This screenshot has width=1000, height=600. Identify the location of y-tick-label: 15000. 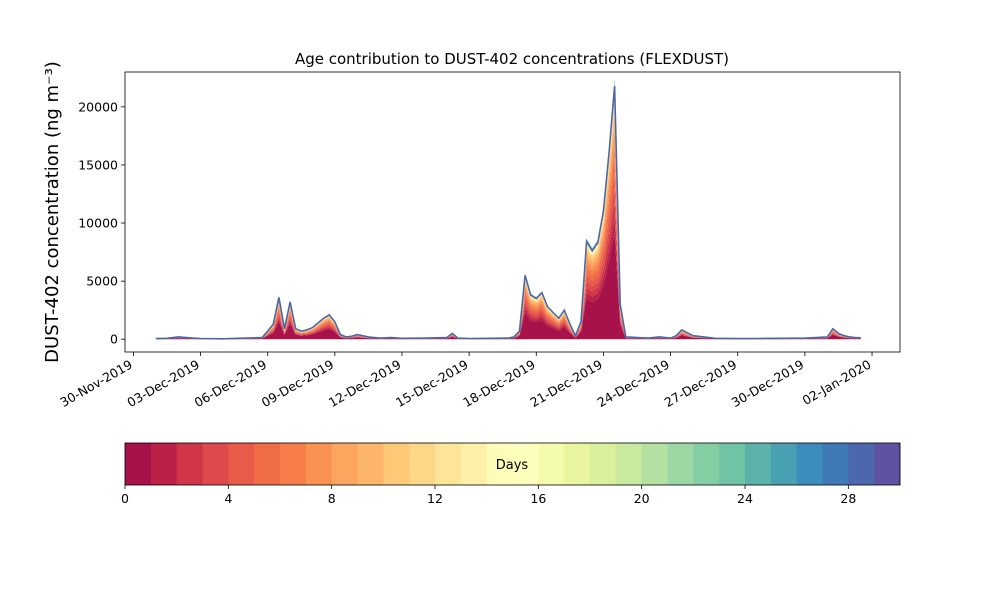
(98, 164).